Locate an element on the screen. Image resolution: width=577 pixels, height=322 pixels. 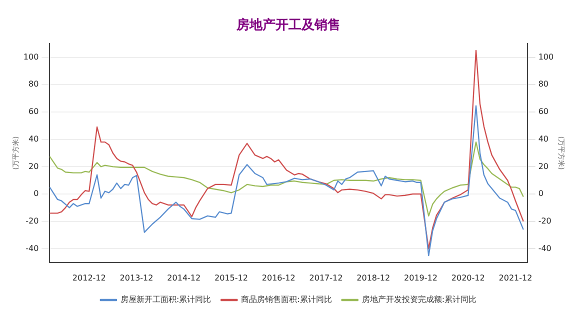
y2-tick-label: 100 is located at coordinates (546, 57).